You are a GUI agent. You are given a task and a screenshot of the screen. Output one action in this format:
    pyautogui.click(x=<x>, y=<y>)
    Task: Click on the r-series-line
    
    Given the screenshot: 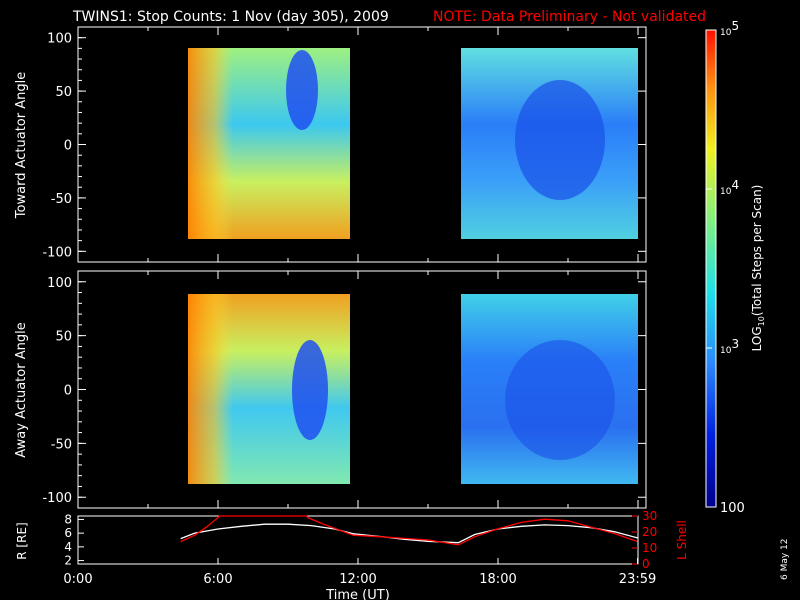 What is the action you would take?
    pyautogui.click(x=409, y=533)
    